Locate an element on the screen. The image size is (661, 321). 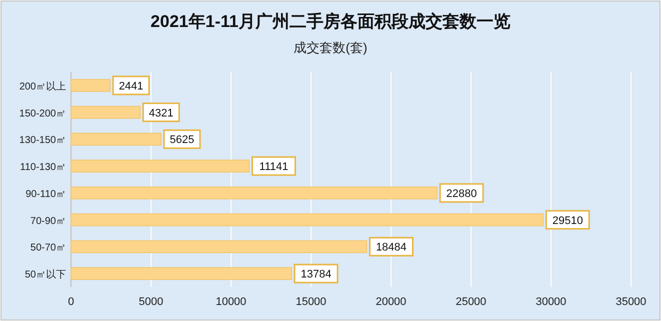
x-tick-label: 15000 is located at coordinates (311, 302).